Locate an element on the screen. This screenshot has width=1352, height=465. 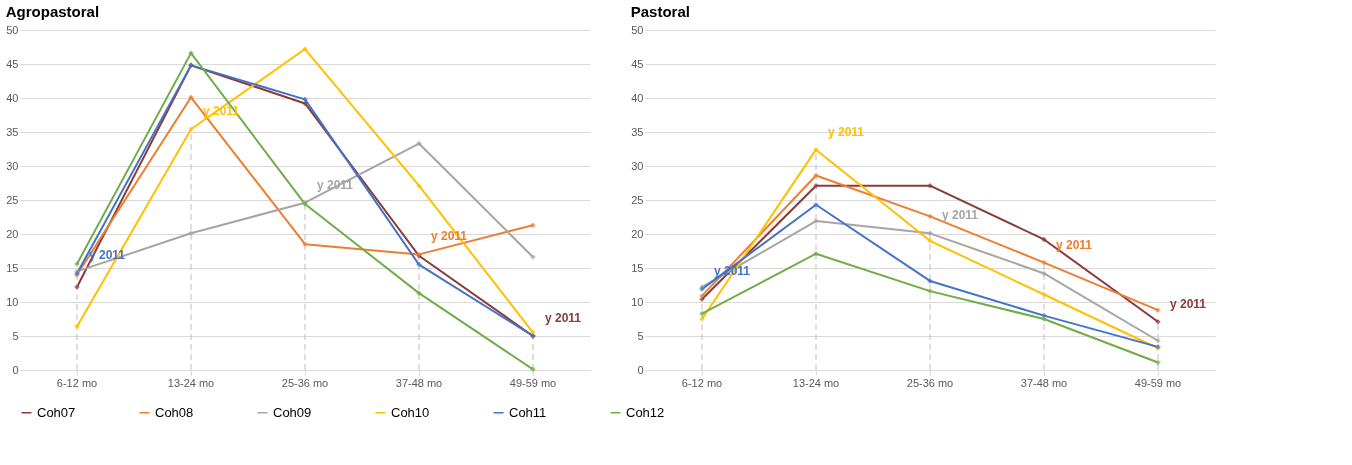
legend-label: Coh12 is located at coordinates (645, 412).